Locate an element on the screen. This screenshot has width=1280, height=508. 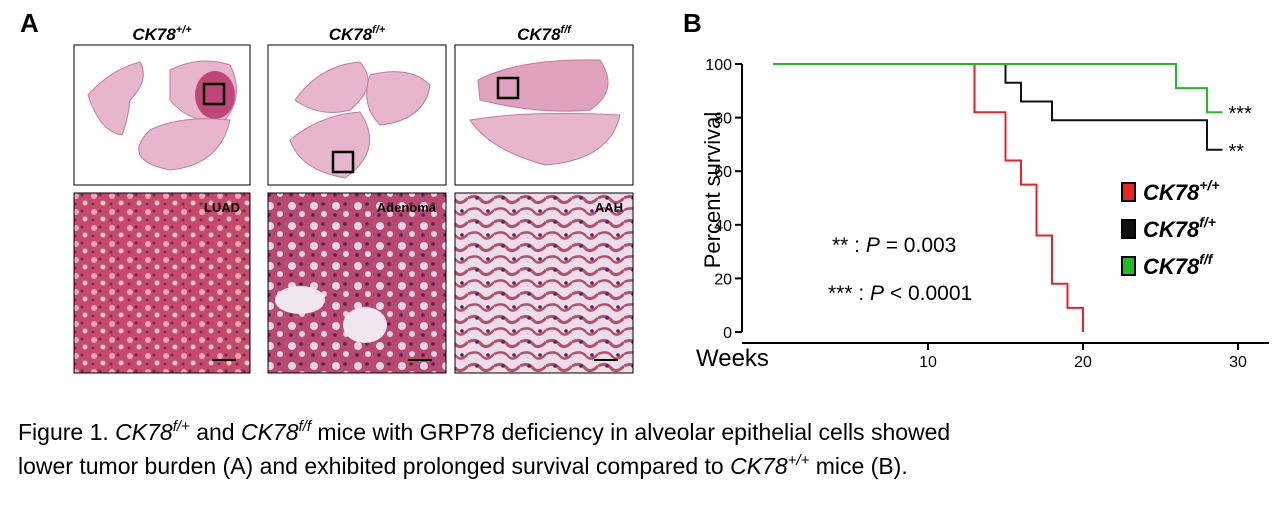
inset-label: Adenoma is located at coordinates (407, 207).